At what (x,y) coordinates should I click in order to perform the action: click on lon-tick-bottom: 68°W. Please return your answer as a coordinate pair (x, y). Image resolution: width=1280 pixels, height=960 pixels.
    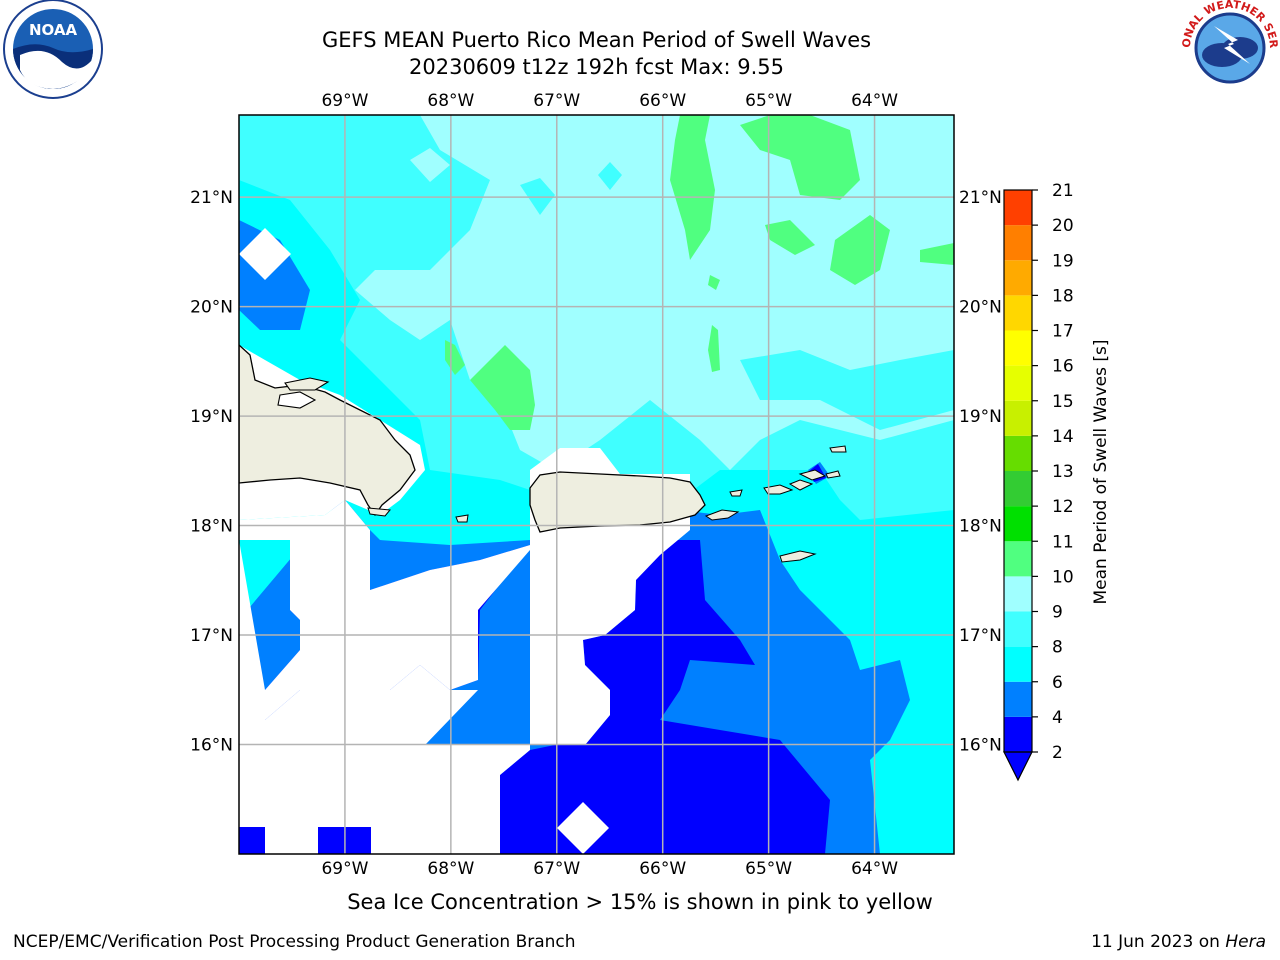
    Looking at the image, I should click on (450, 869).